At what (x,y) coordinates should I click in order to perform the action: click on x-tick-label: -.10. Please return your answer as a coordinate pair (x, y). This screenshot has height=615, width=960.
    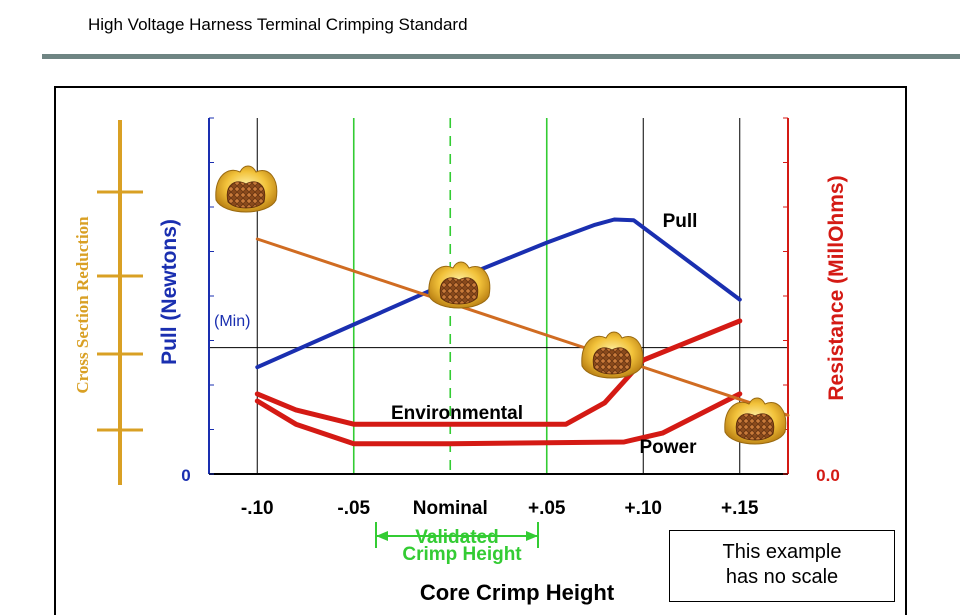
    Looking at the image, I should click on (257, 508).